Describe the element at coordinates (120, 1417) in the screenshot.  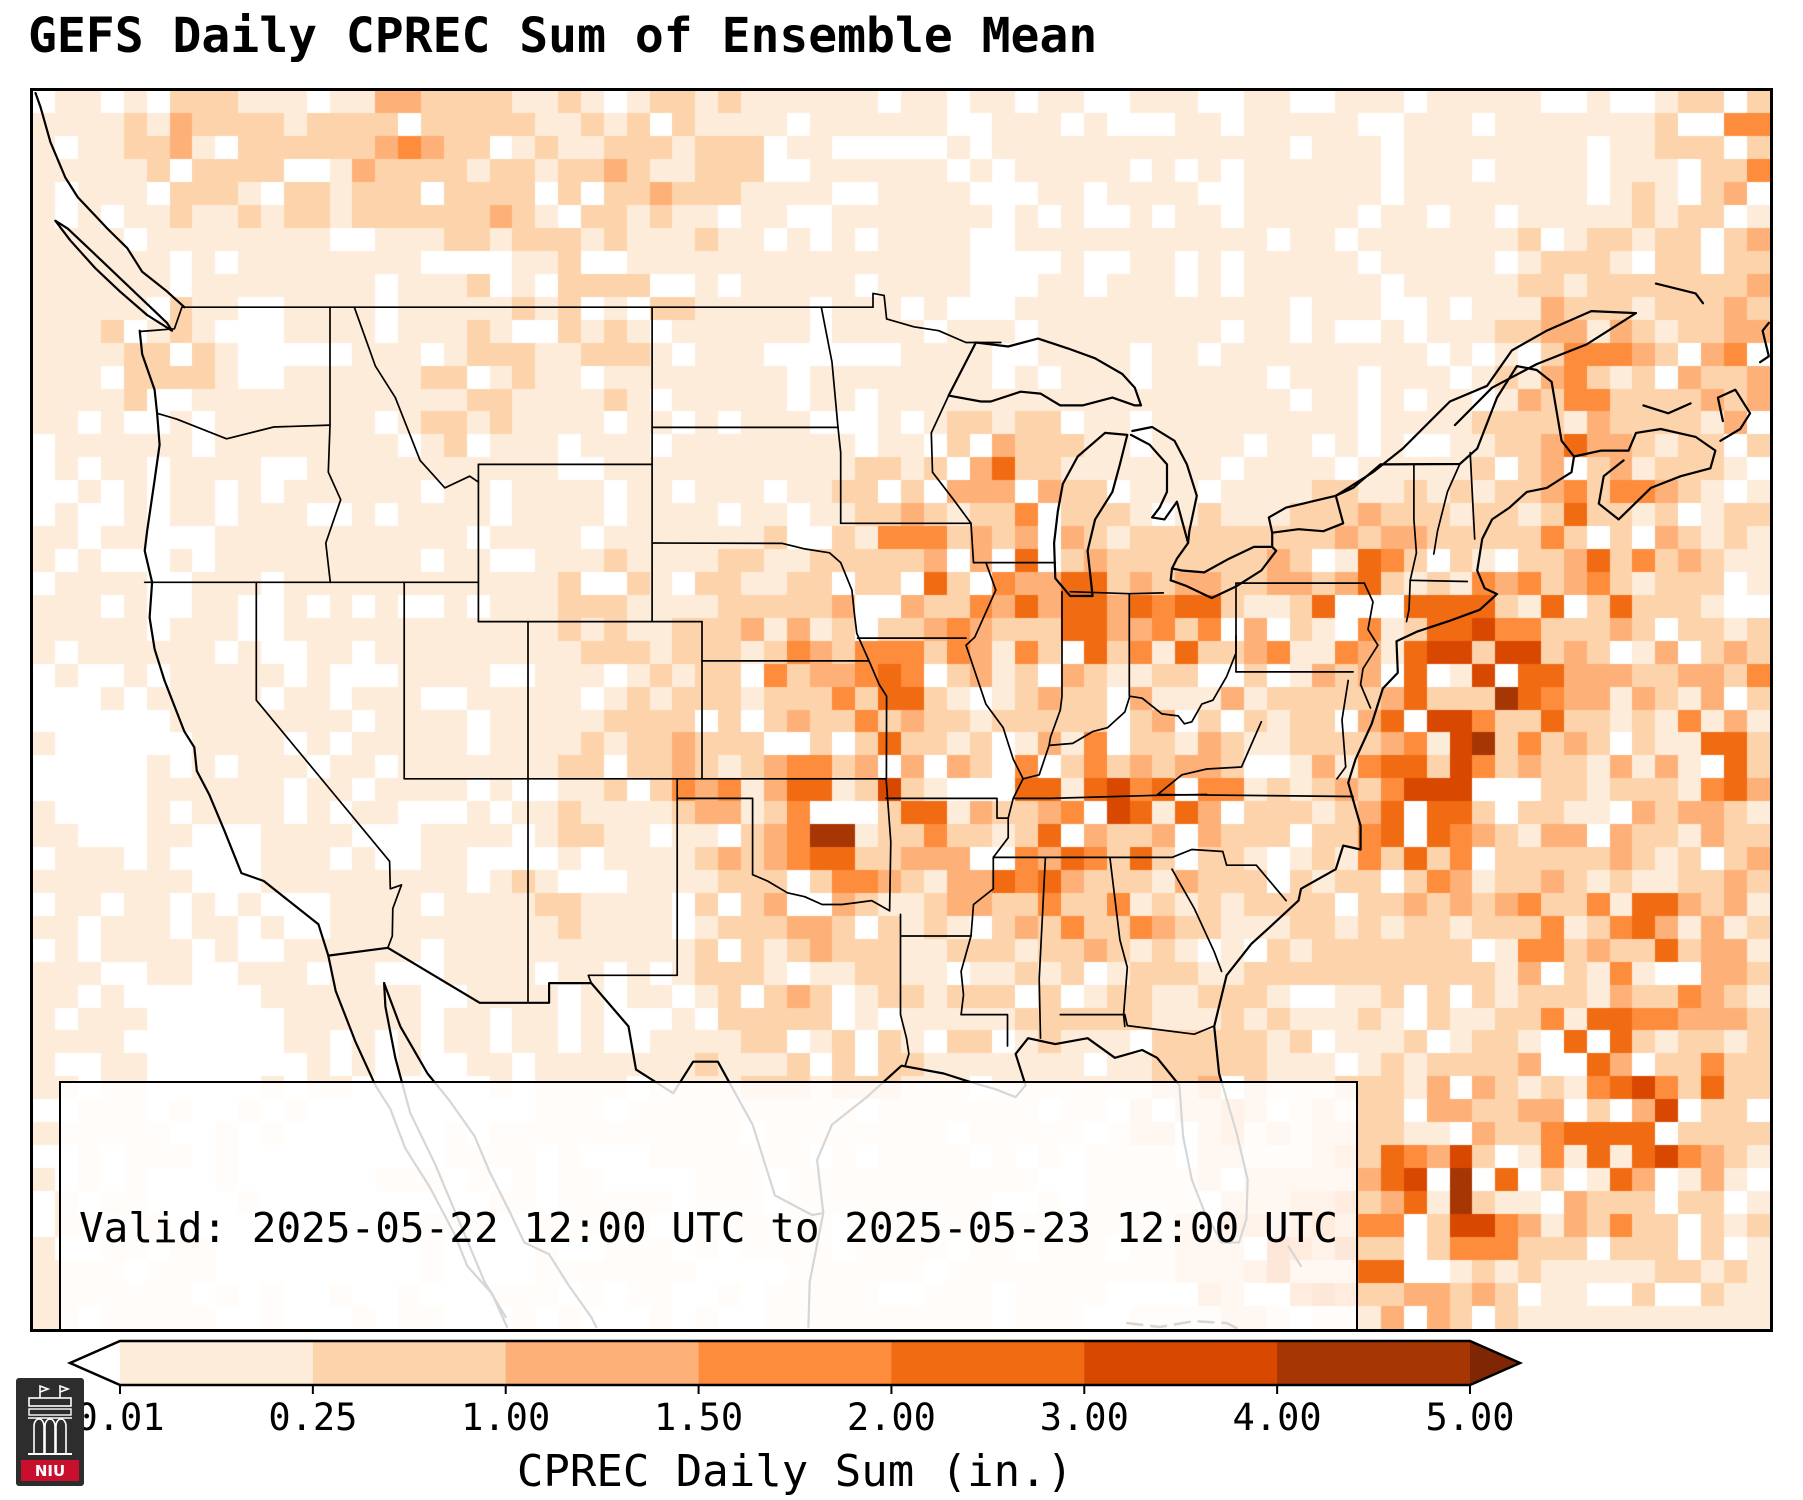
I see `colorbar-tick: 0.01` at that location.